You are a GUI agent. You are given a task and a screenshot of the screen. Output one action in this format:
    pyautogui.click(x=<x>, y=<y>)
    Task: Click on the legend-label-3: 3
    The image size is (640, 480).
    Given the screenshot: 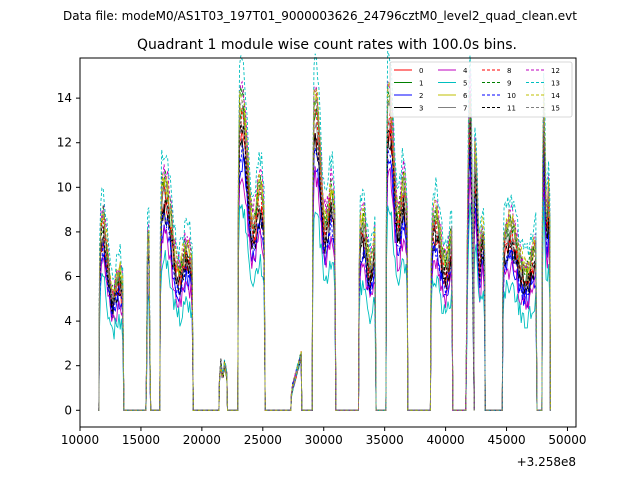 What is the action you would take?
    pyautogui.click(x=421, y=109)
    